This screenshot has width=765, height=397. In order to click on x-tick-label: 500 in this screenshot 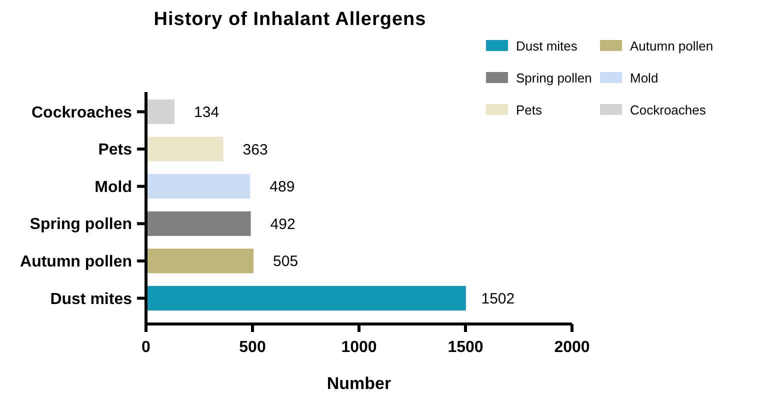, I will do `click(252, 347)`.